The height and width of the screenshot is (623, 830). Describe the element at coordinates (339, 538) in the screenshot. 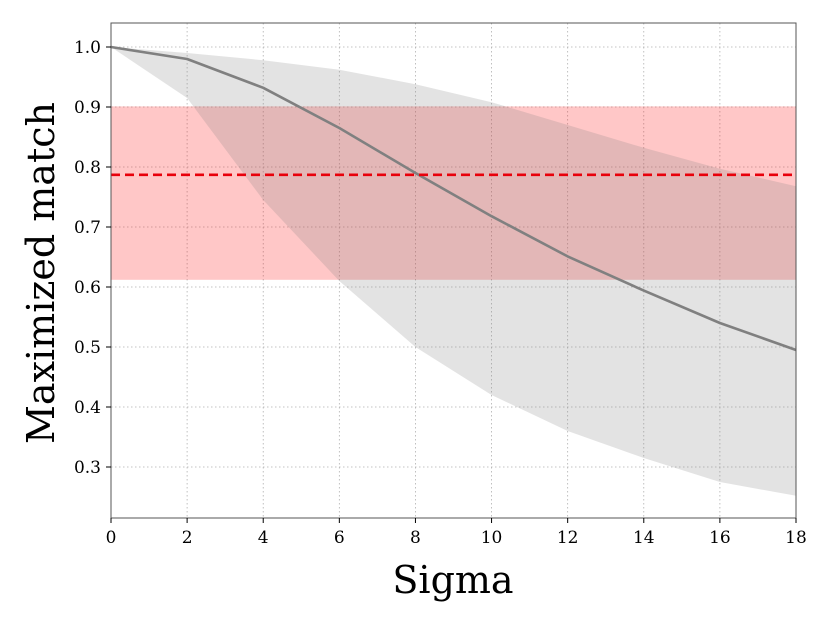

I see `x-tick-label: 6` at that location.